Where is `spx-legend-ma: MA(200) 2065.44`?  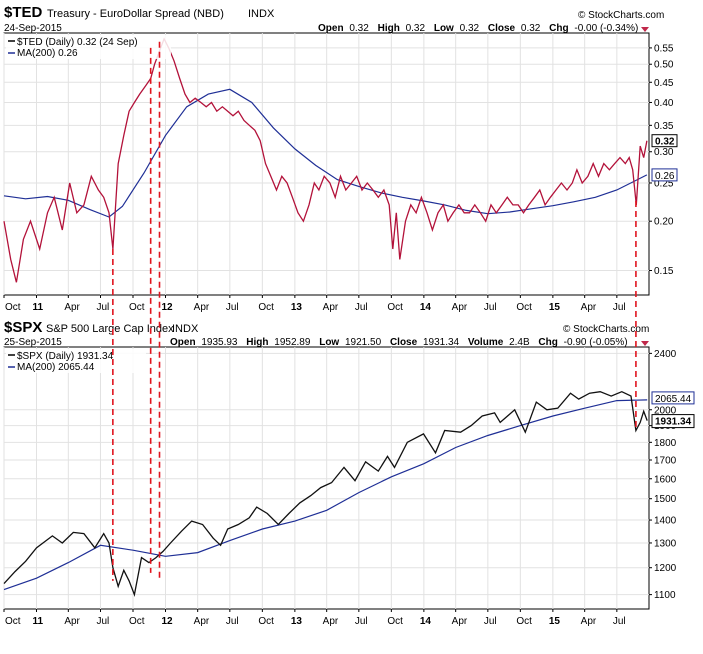 spx-legend-ma: MA(200) 2065.44 is located at coordinates (56, 367).